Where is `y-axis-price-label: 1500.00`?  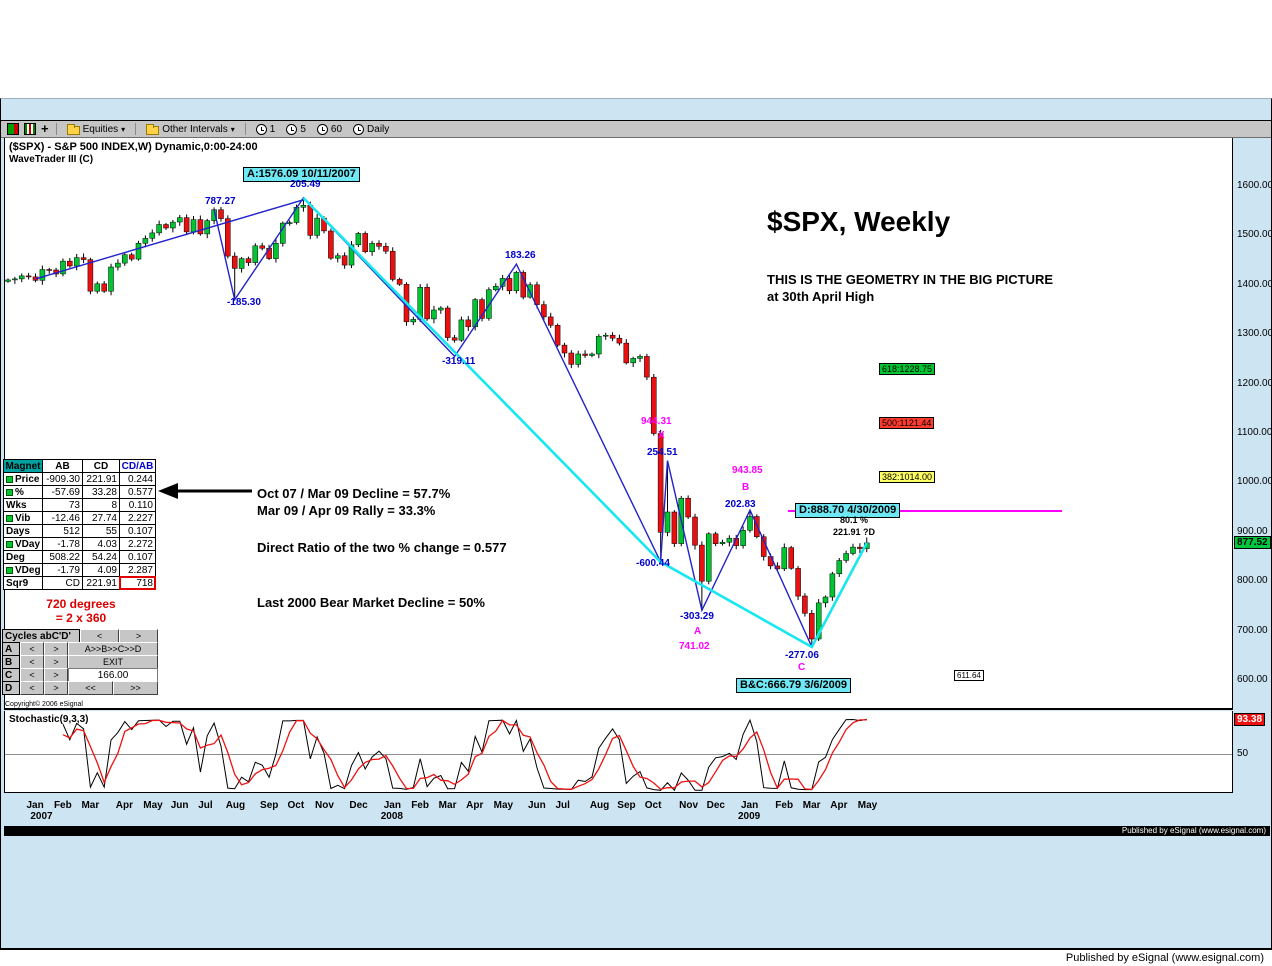 y-axis-price-label: 1500.00 is located at coordinates (1254, 235).